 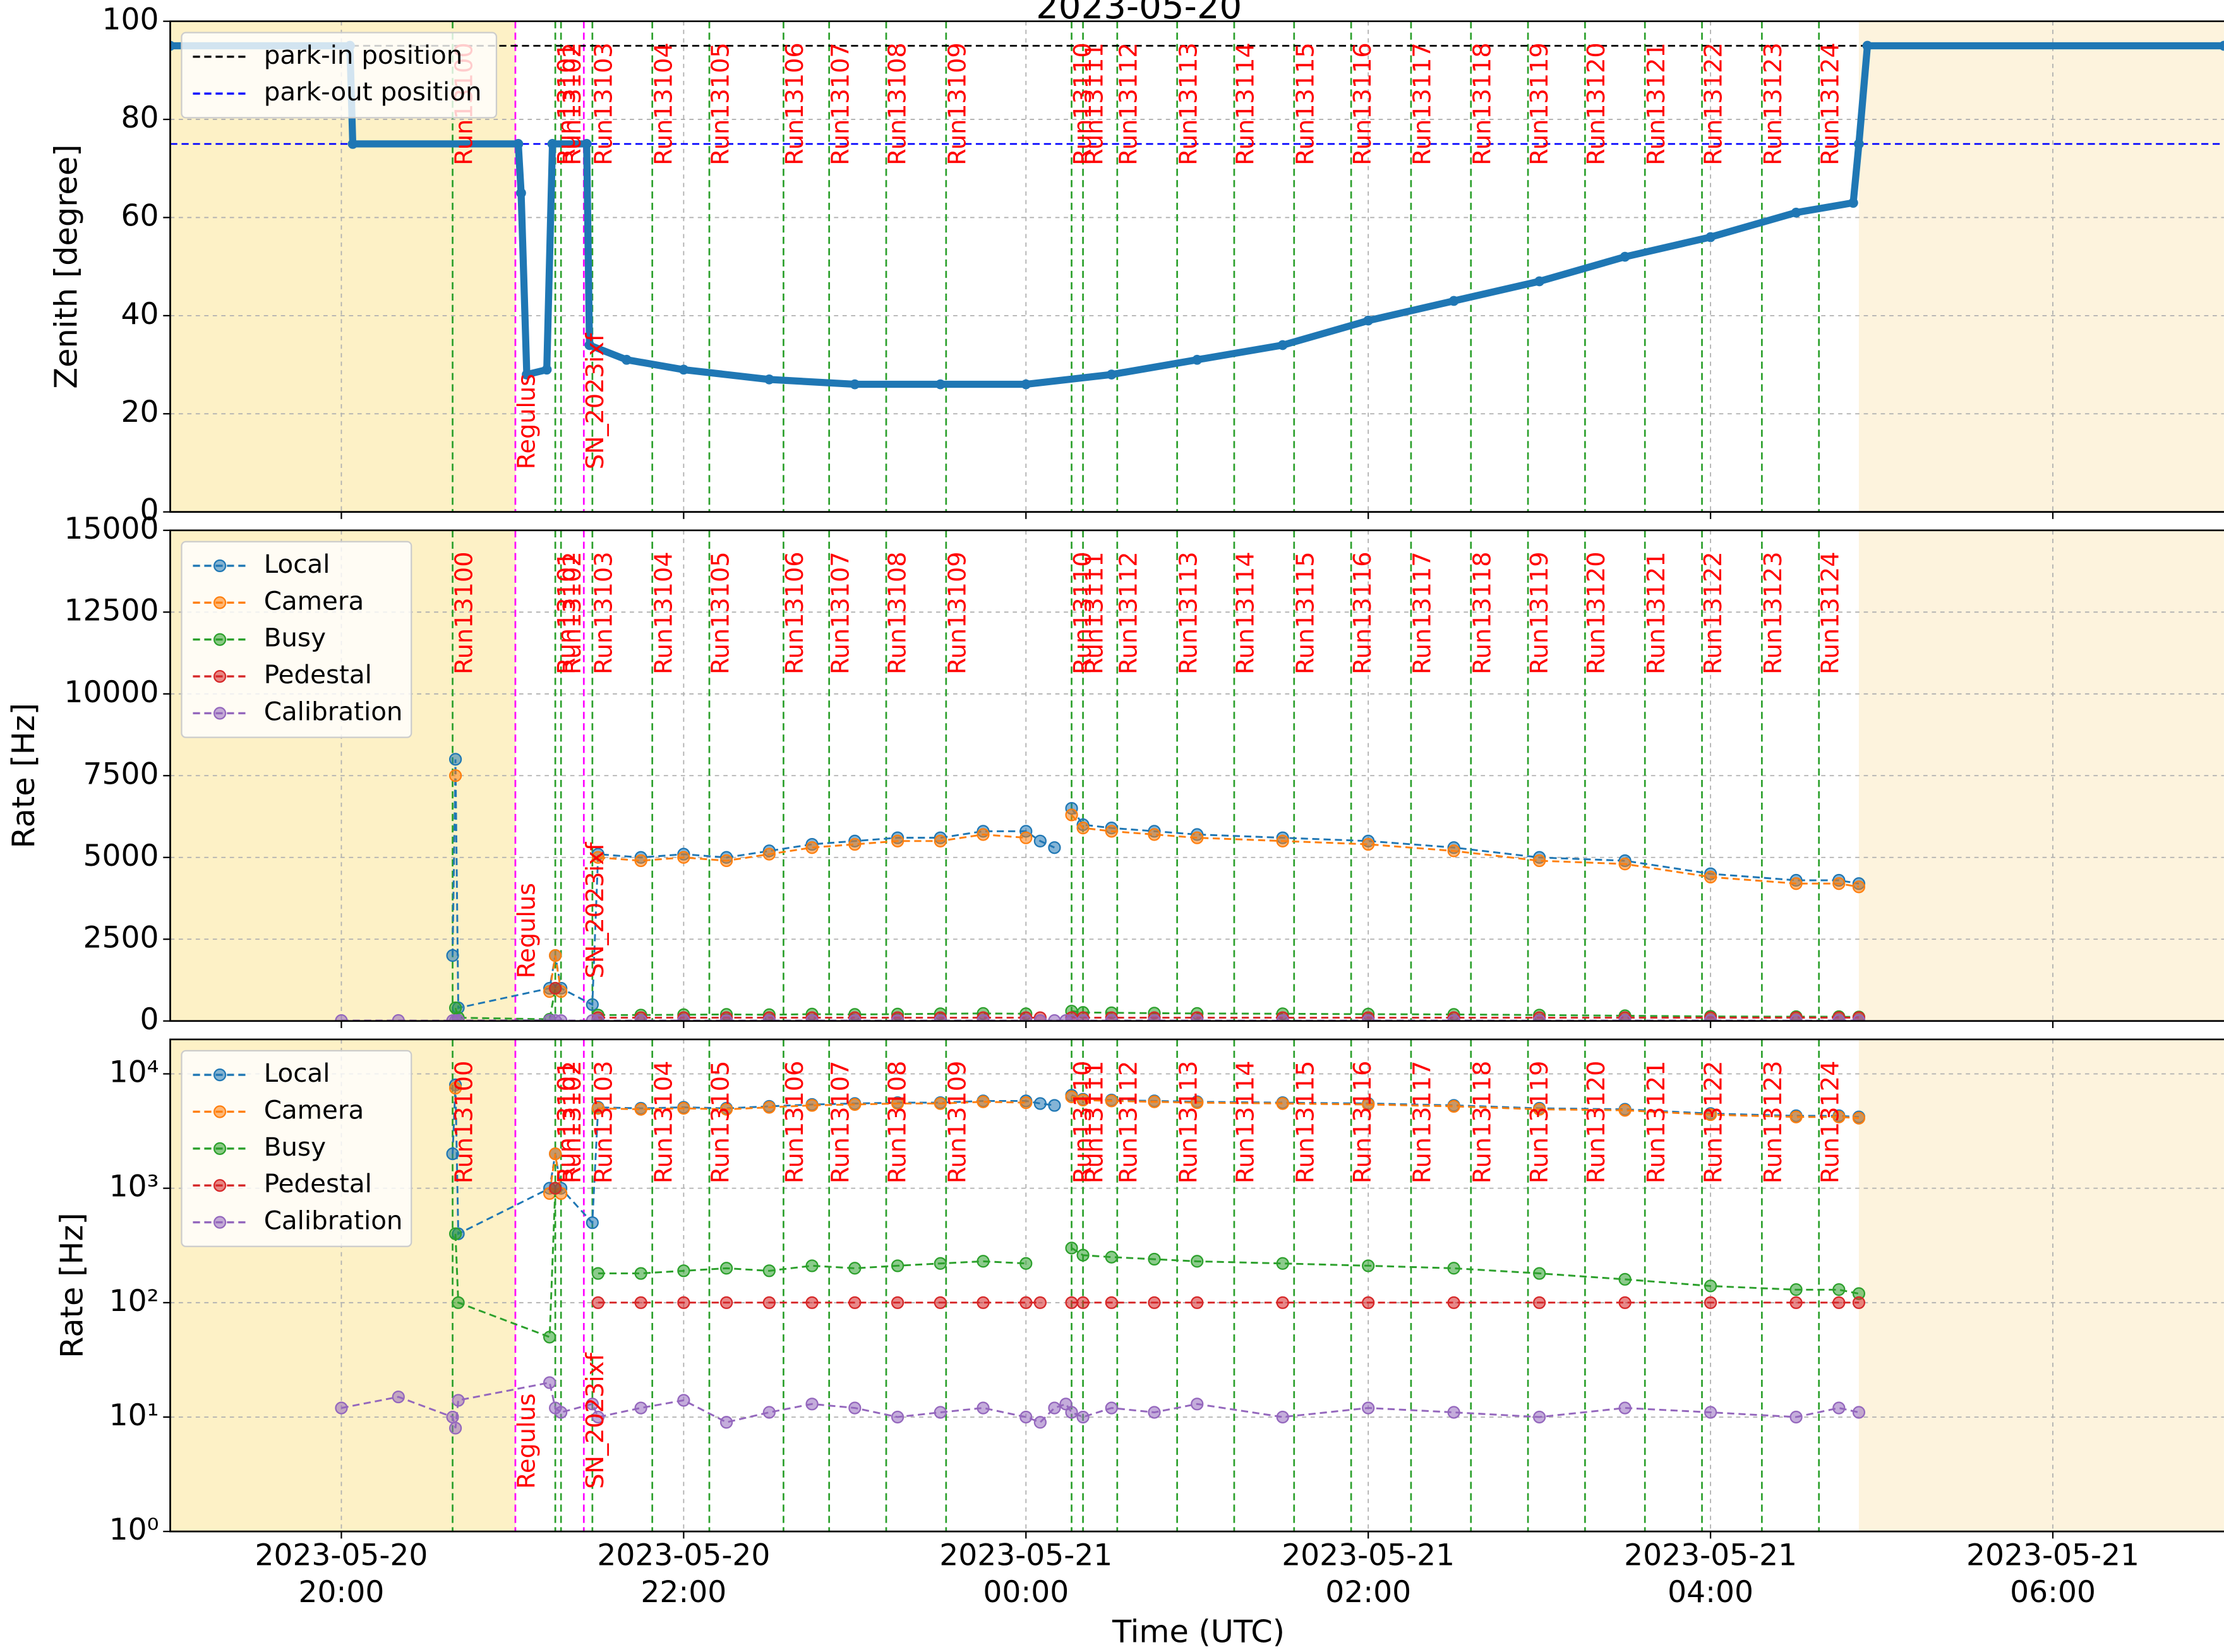 What do you see at coordinates (721, 104) in the screenshot?
I see `run-label: Run13105` at bounding box center [721, 104].